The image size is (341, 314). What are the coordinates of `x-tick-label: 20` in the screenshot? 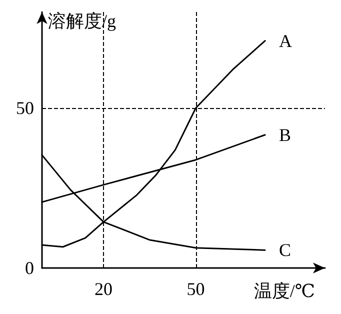 It's located at (103, 289).